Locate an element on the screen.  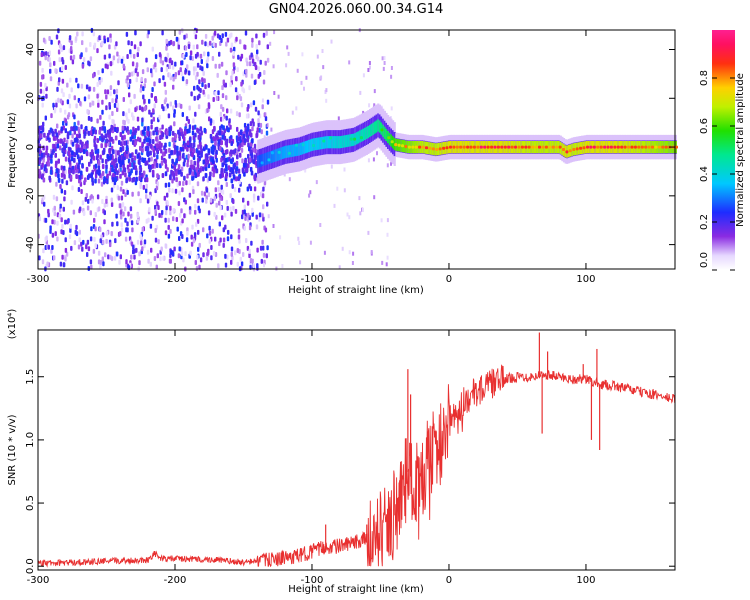
colorbar-tick-label: 0.4 is located at coordinates (704, 174).